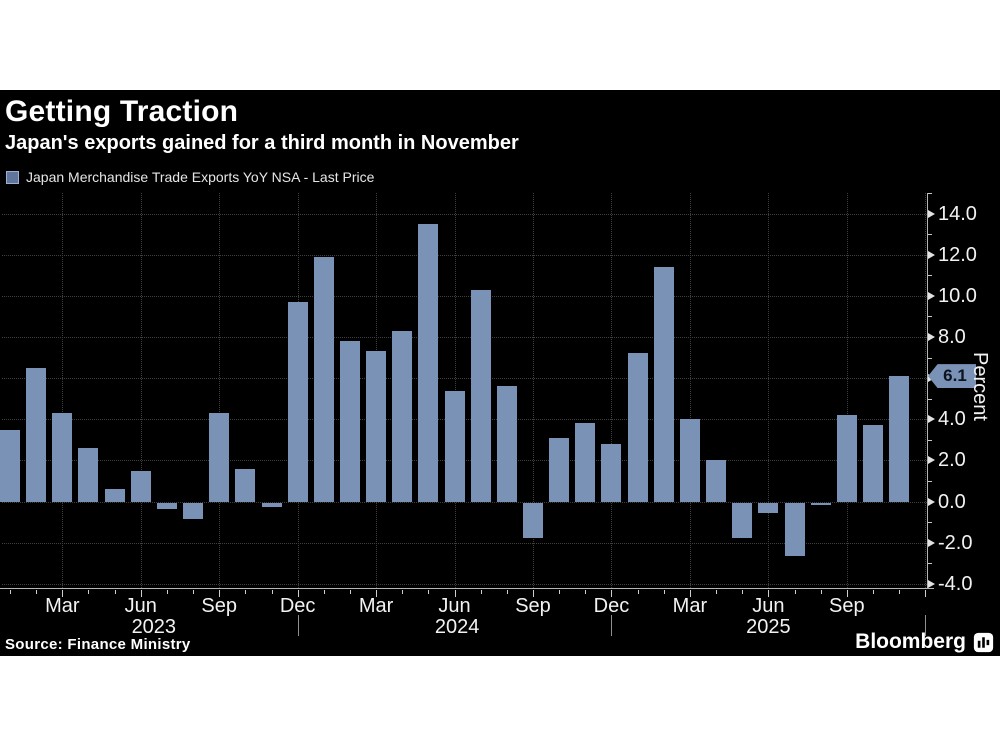  What do you see at coordinates (768, 627) in the screenshot?
I see `year-label: 2025` at bounding box center [768, 627].